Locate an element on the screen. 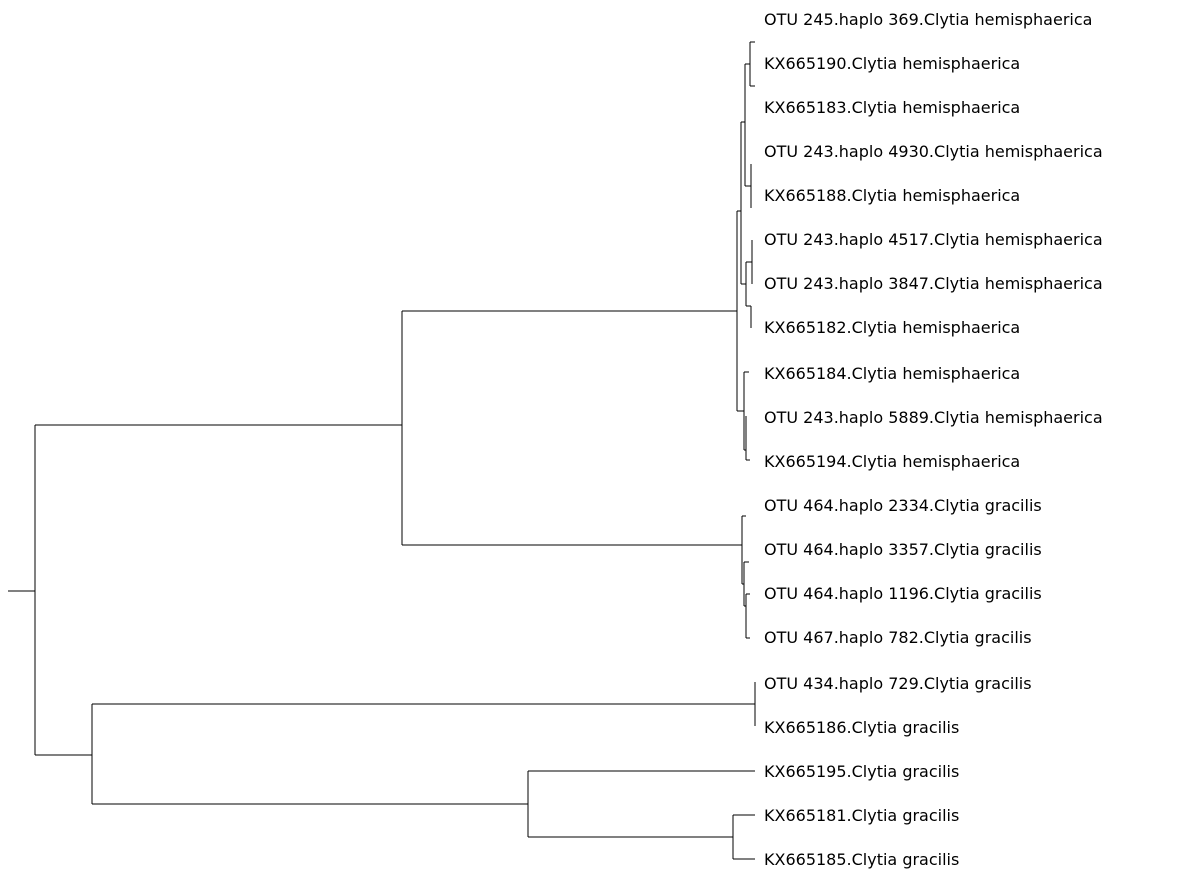  leaf-label: OTU 243.haplo 3847.Clytia hemisphaerica is located at coordinates (933, 283).